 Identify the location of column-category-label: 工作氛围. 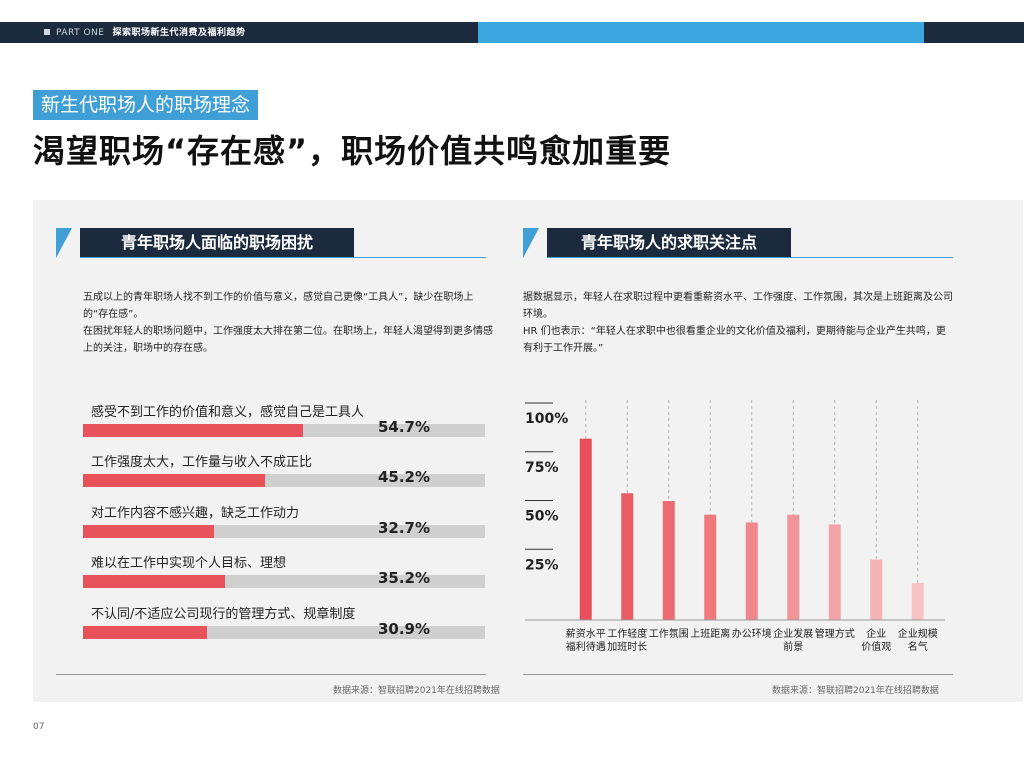
(669, 633).